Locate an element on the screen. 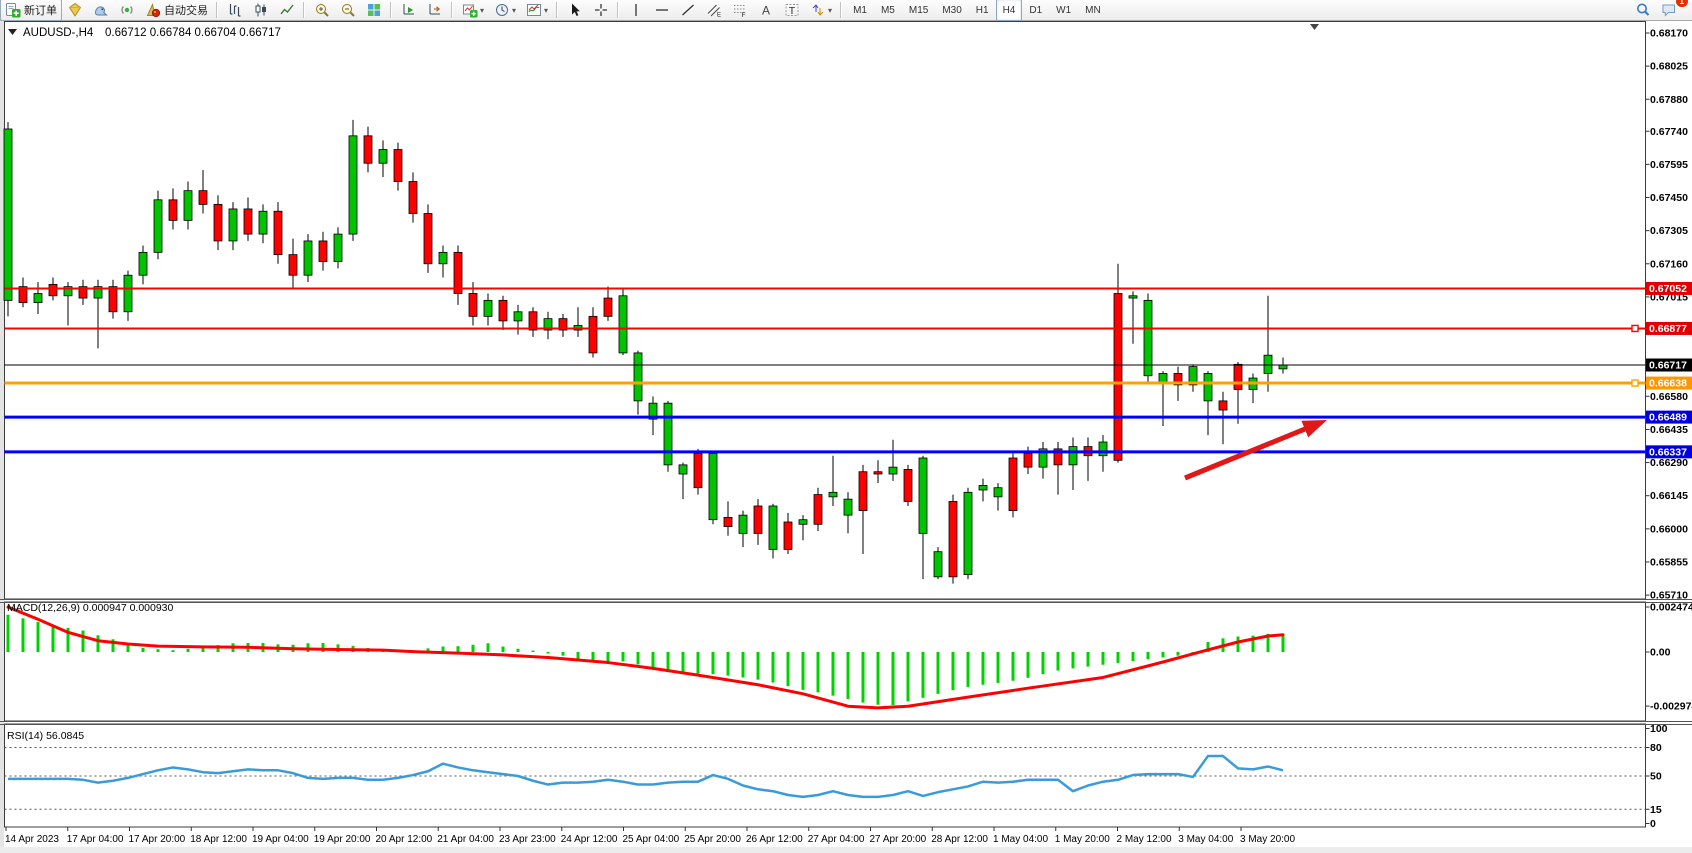 This screenshot has width=1692, height=853. text-button: A is located at coordinates (766, 10).